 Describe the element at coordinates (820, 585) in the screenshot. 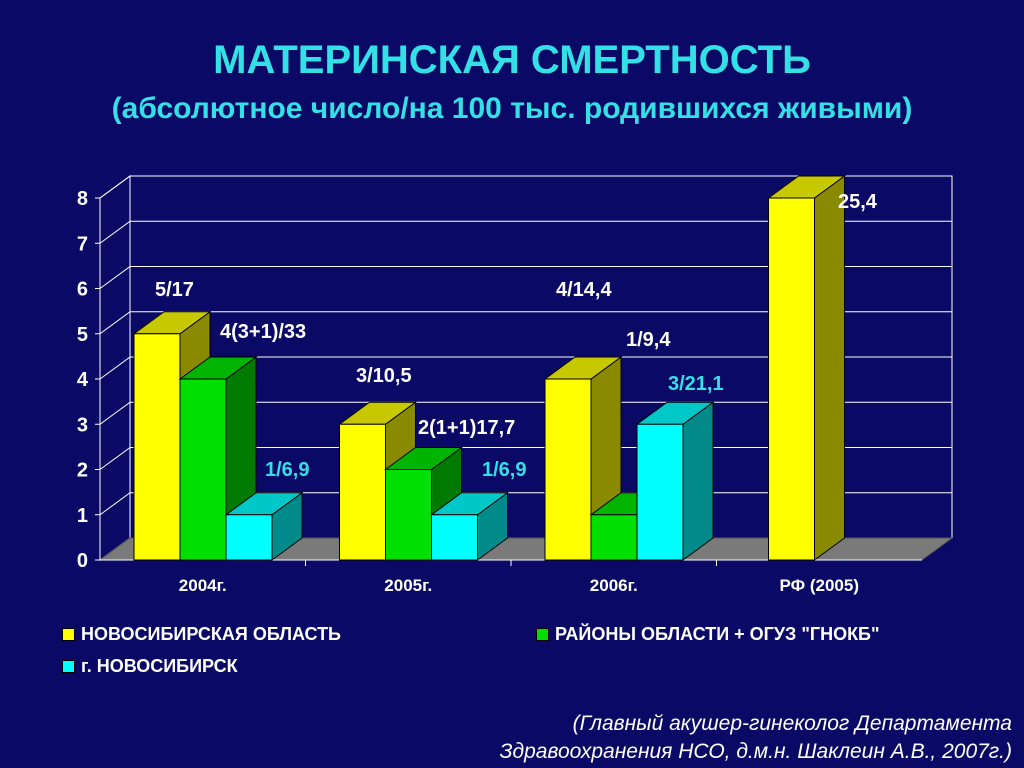

I see `x-tick-label: РФ (2005)` at that location.